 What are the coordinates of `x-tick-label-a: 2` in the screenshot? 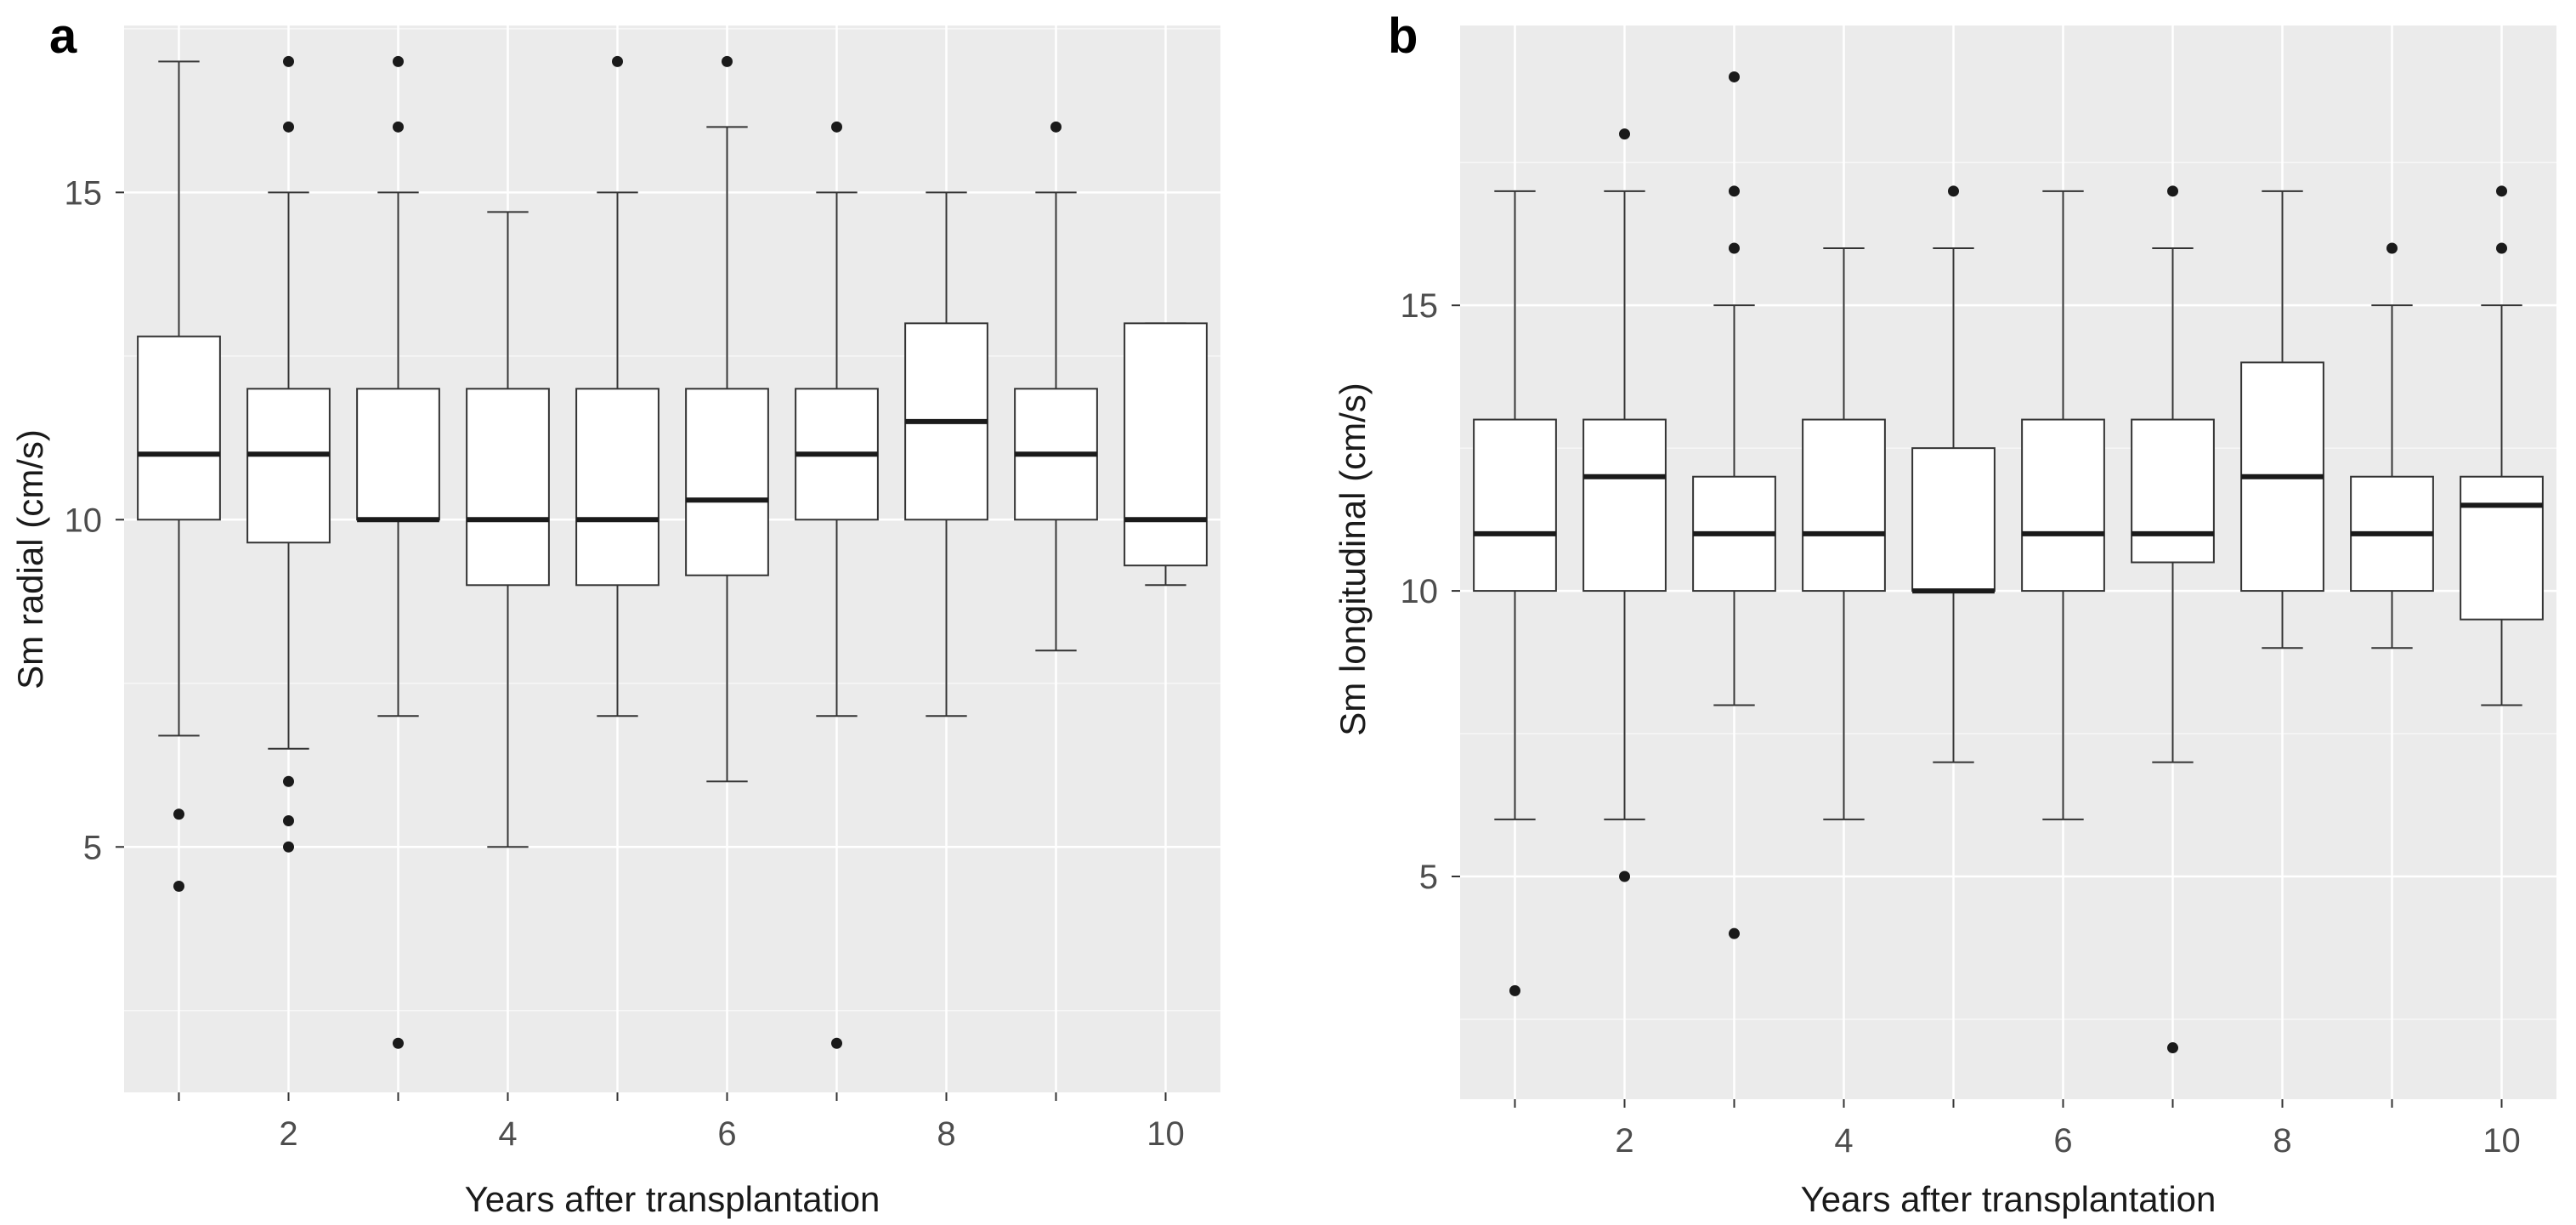 It's located at (288, 1134).